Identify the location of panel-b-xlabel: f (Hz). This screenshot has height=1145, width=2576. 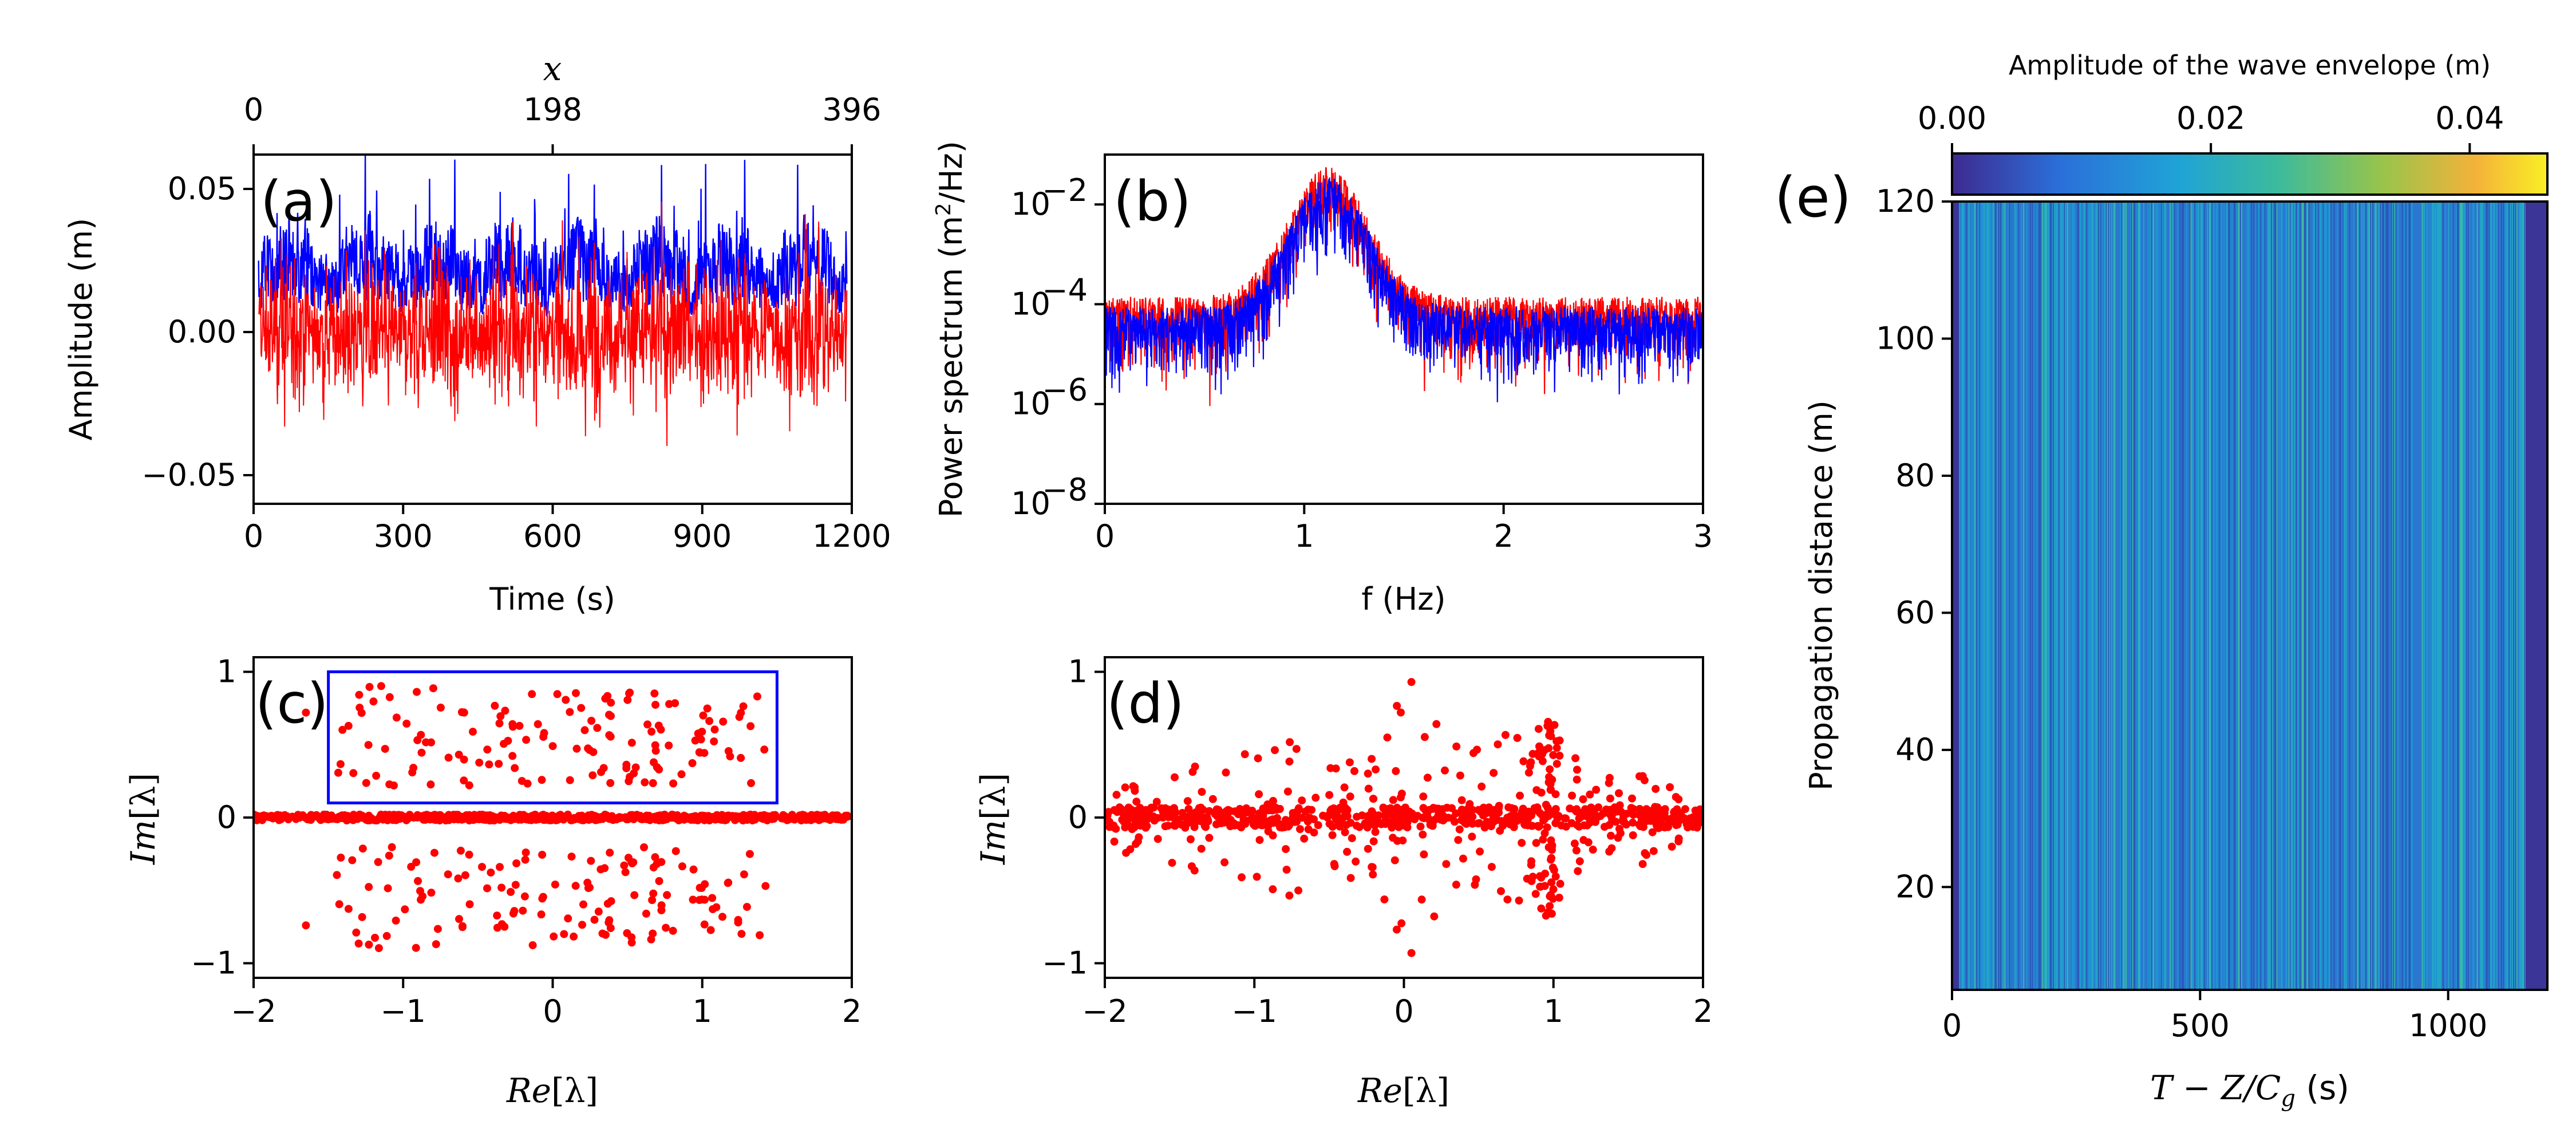
(1403, 599).